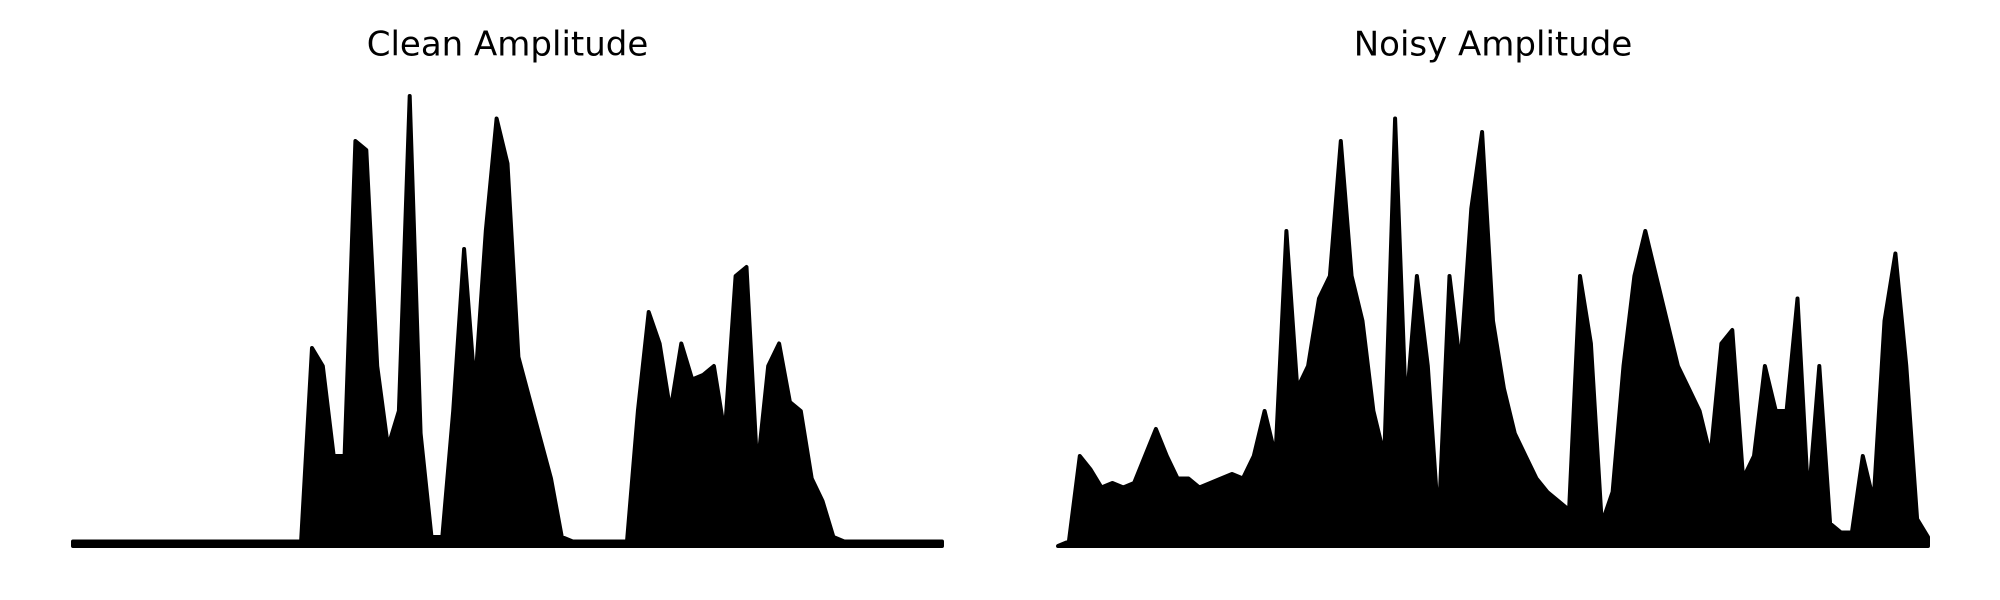  What do you see at coordinates (1493, 45) in the screenshot?
I see `chart-title: Noisy Amplitude` at bounding box center [1493, 45].